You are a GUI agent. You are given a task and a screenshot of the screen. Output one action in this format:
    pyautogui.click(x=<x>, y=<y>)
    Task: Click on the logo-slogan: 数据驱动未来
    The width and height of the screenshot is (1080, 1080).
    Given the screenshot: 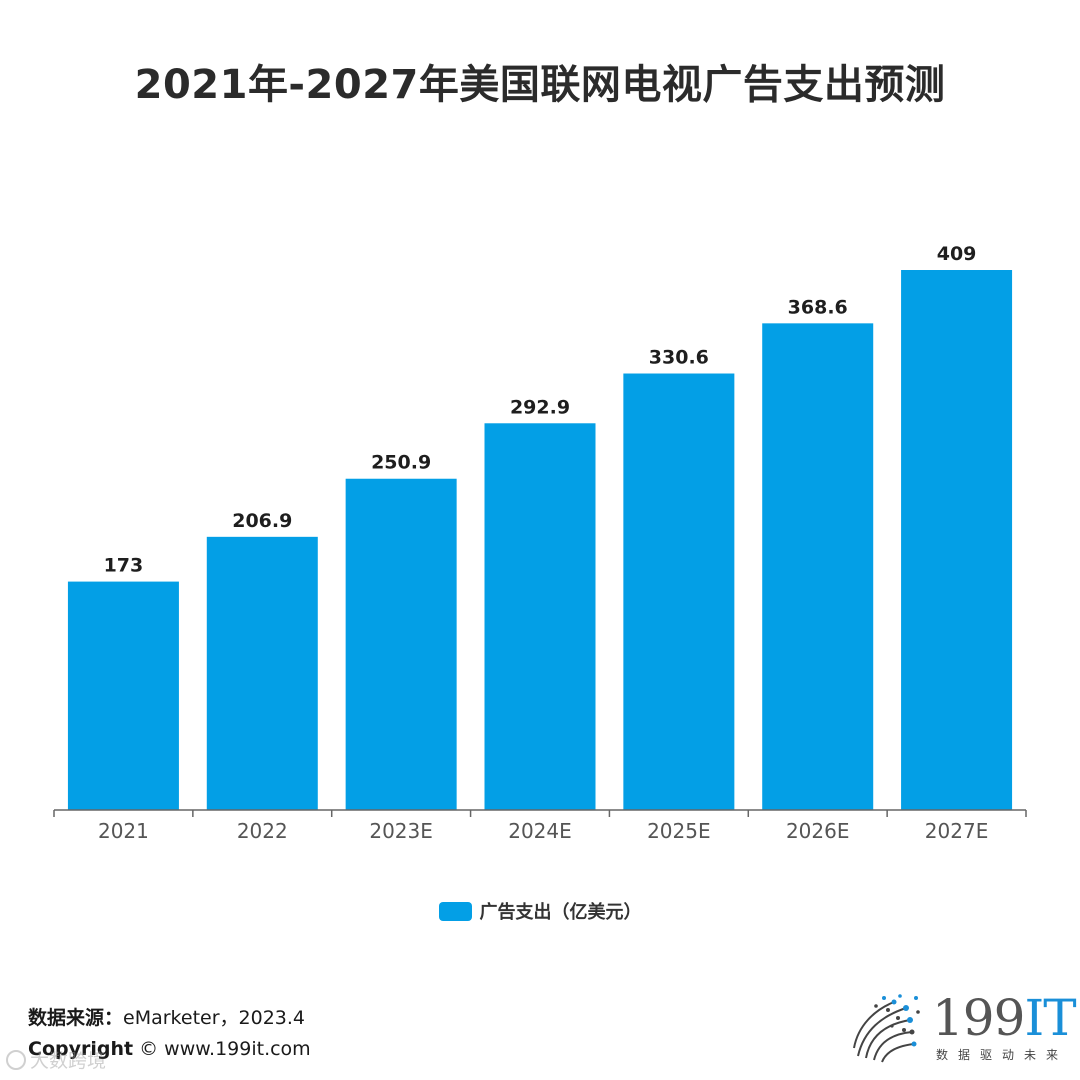 What is the action you would take?
    pyautogui.click(x=1002, y=1055)
    